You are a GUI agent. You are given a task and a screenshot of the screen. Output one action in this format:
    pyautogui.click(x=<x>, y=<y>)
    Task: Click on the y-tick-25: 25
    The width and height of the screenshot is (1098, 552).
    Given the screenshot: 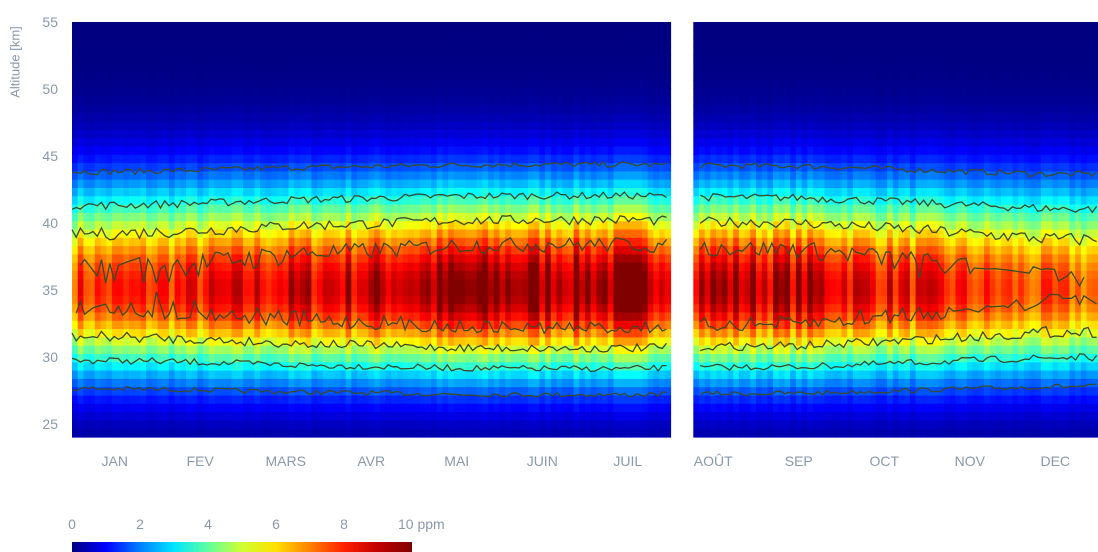 What is the action you would take?
    pyautogui.click(x=50, y=423)
    